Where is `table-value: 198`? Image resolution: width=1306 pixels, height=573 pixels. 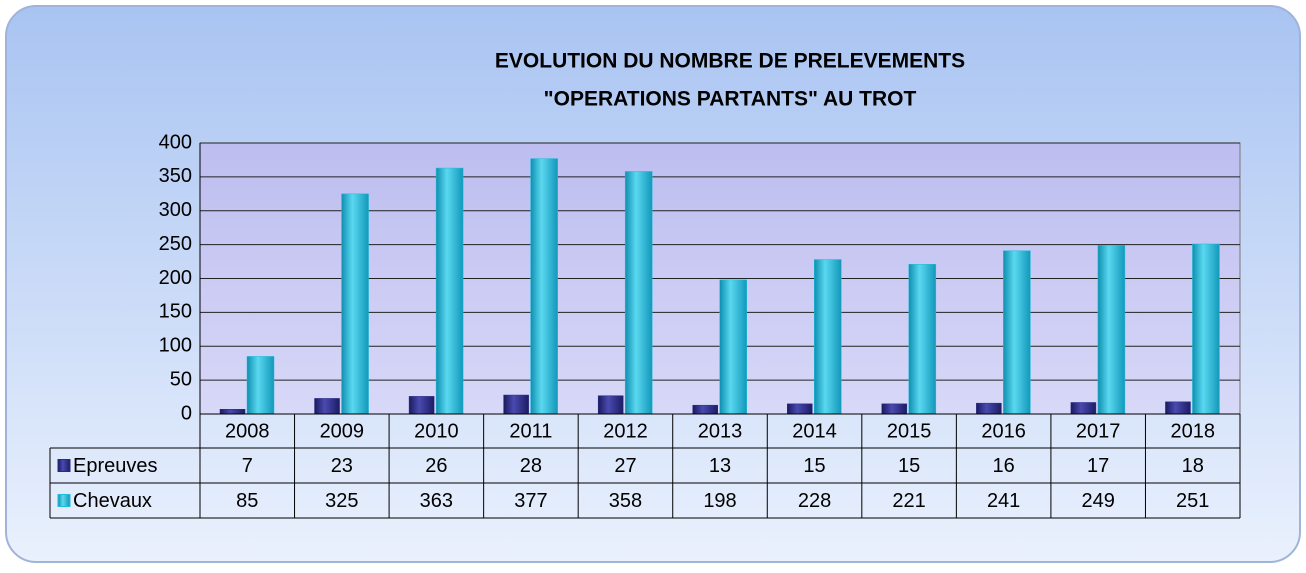 table-value: 198 is located at coordinates (719, 501).